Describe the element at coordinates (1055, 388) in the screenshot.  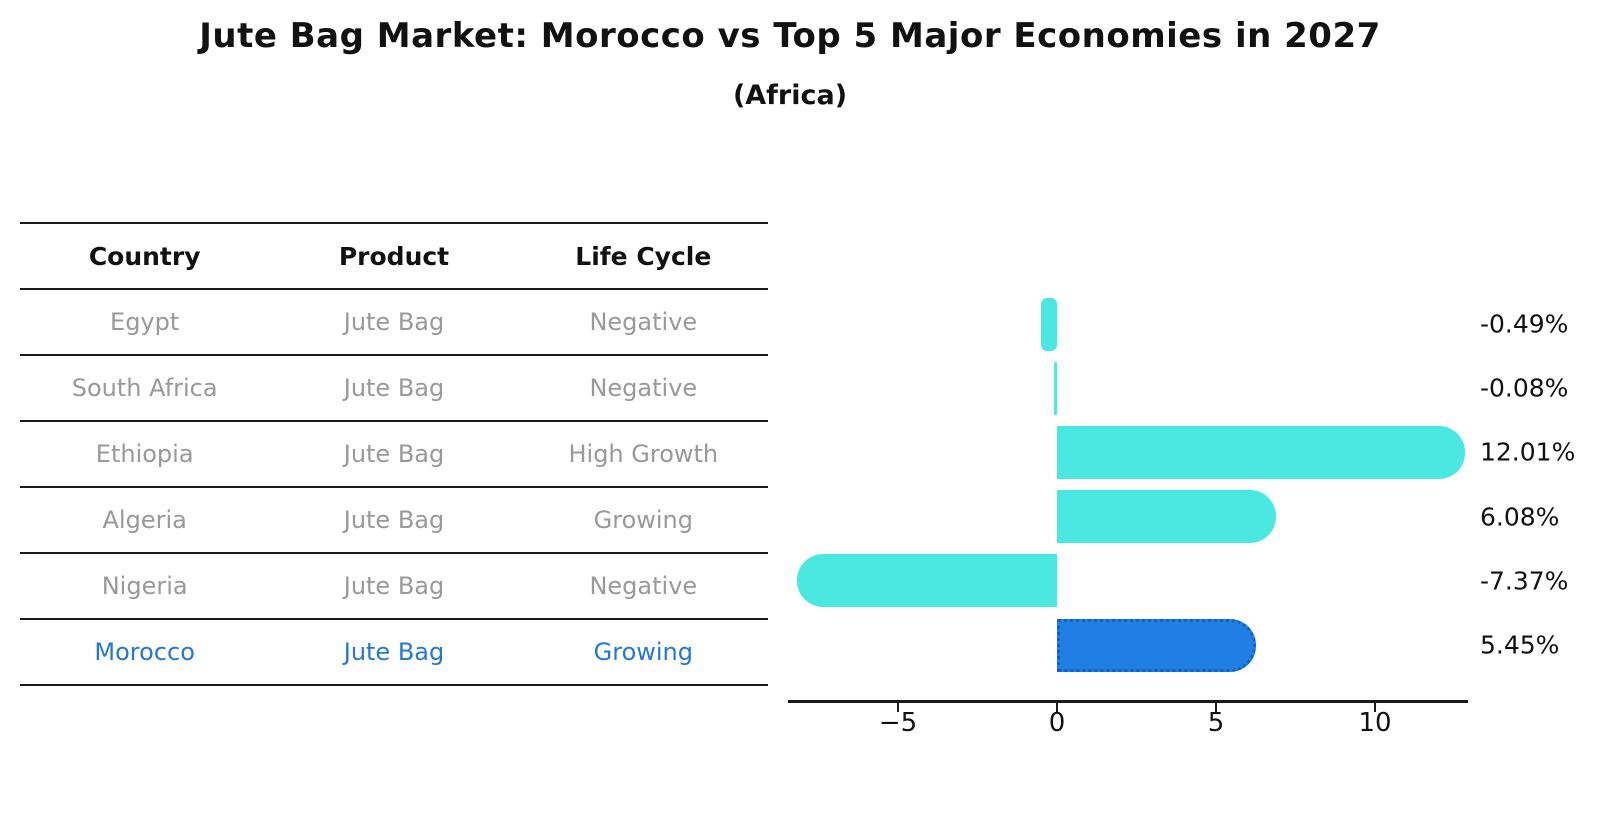
I see `bar-south-africa` at that location.